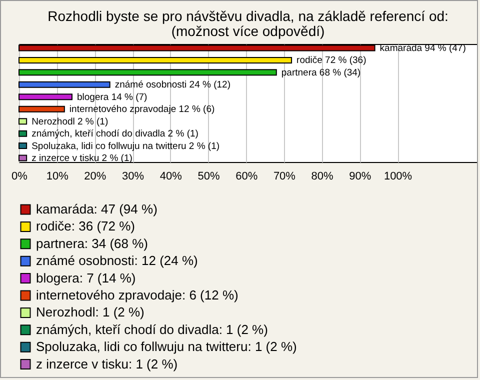 Image resolution: width=480 pixels, height=380 pixels. Describe the element at coordinates (97, 209) in the screenshot. I see `legend-label: kamaráda: 47 (94 %)` at that location.